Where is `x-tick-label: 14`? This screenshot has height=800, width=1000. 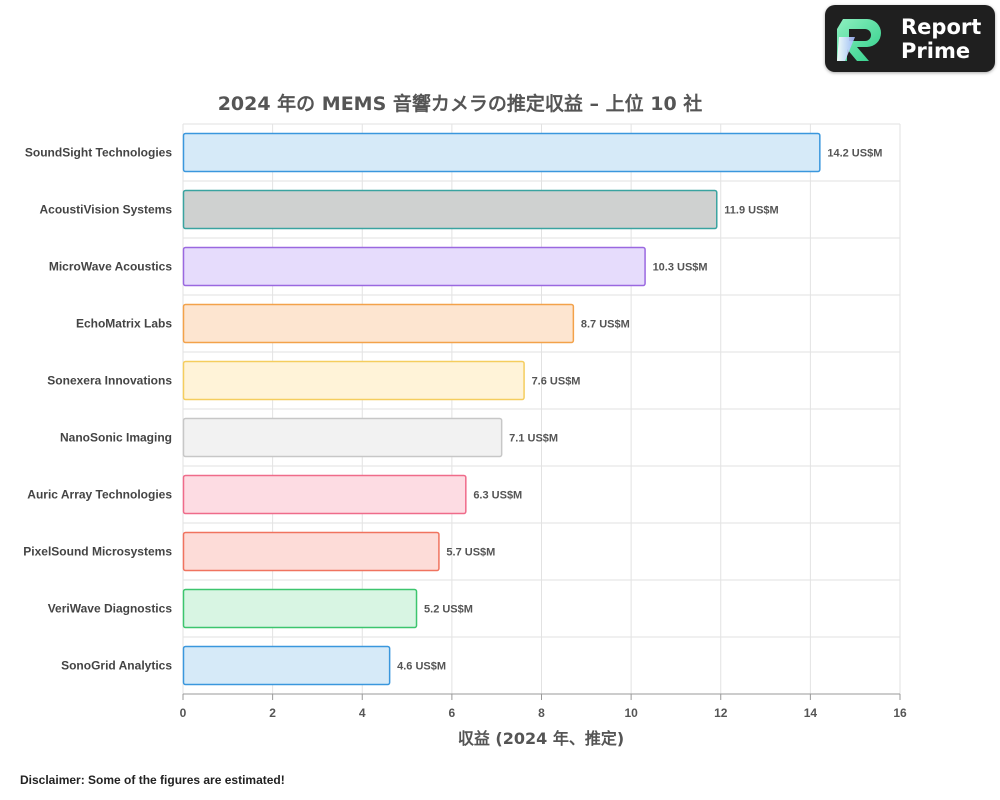 x-tick-label: 14 is located at coordinates (811, 713).